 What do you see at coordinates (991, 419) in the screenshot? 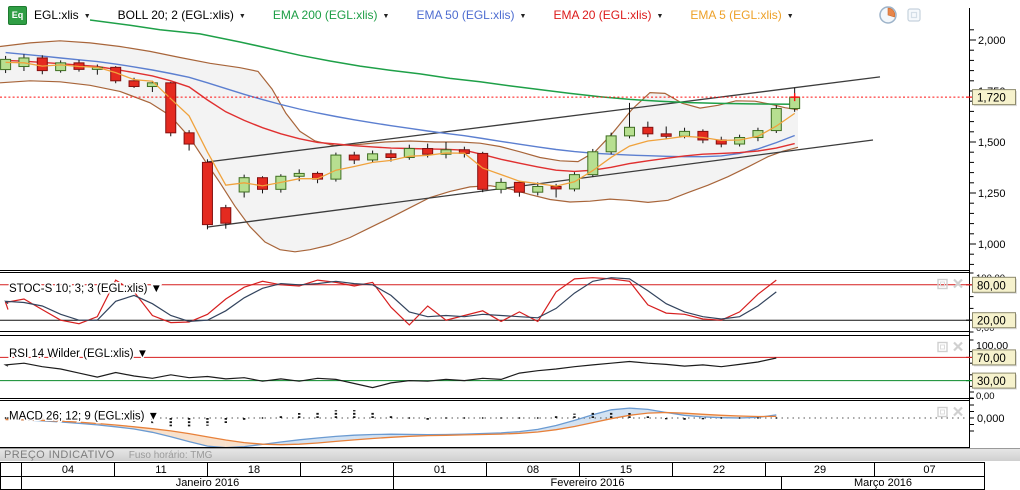
I see `macd-zero-label: 0,000` at bounding box center [991, 419].